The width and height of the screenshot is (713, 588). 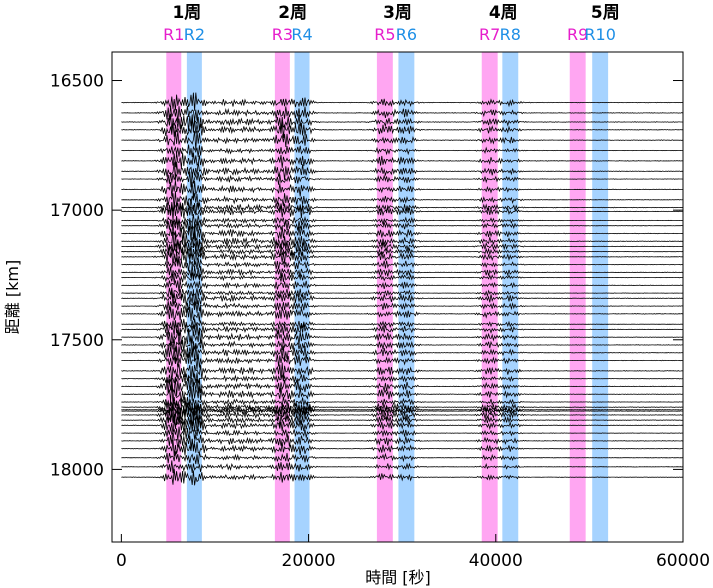 I want to click on orbit-label-1: 1周, so click(x=186, y=13).